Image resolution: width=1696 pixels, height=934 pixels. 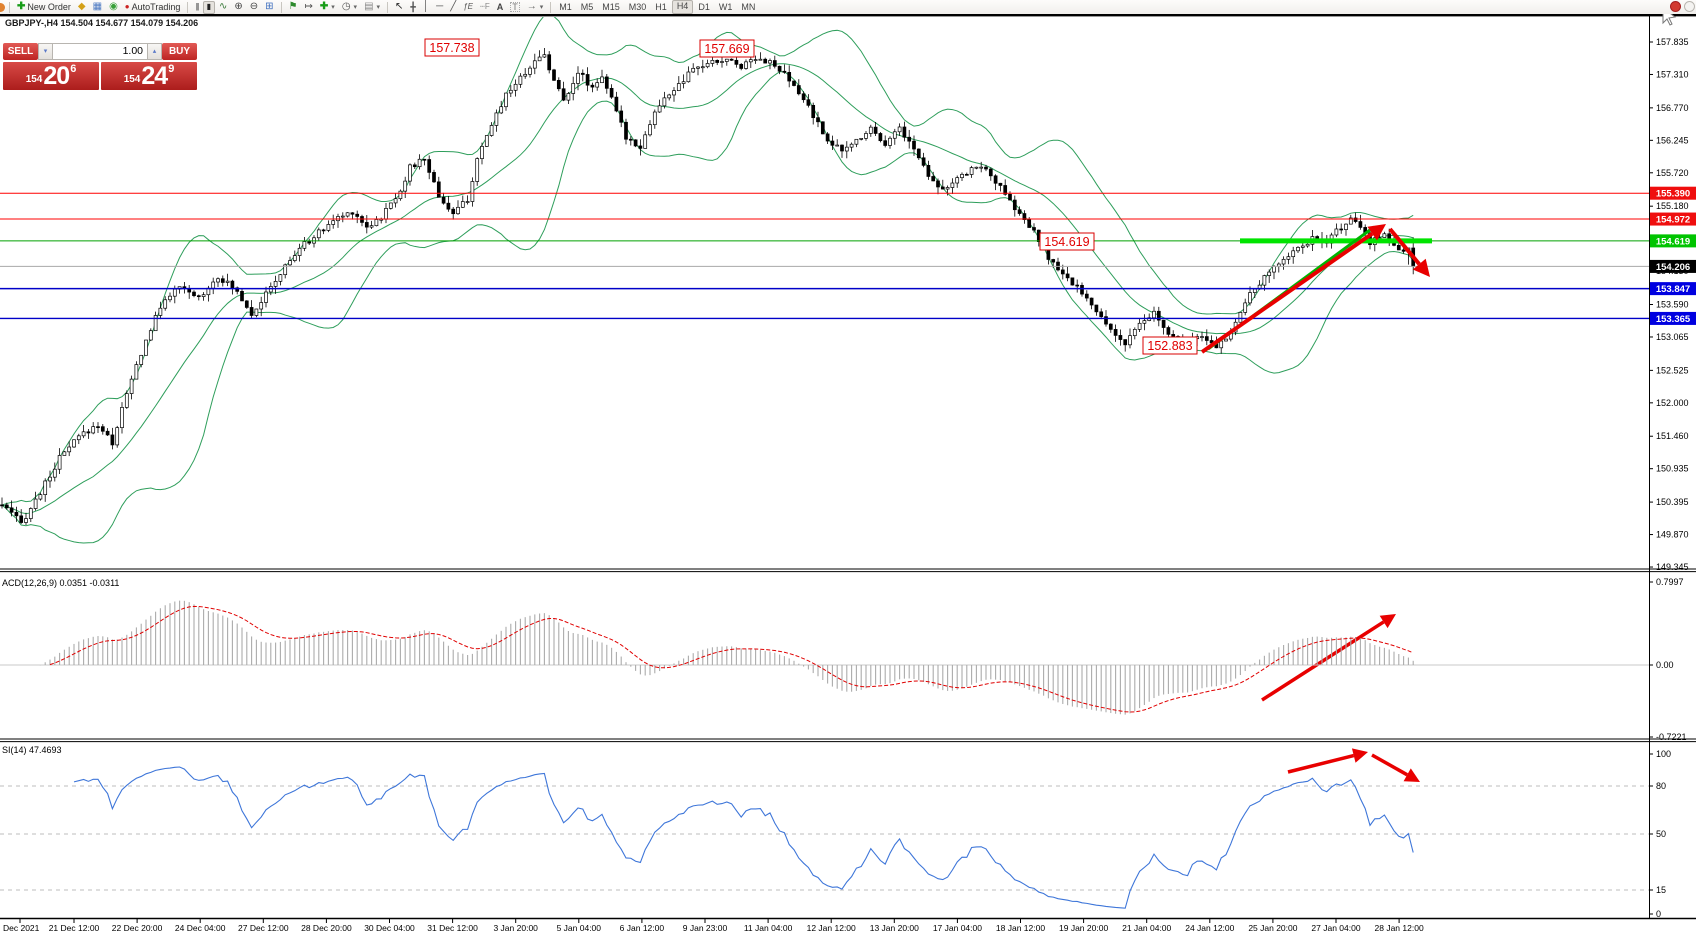 I want to click on ask-price-display: 154 24 9, so click(x=149, y=76).